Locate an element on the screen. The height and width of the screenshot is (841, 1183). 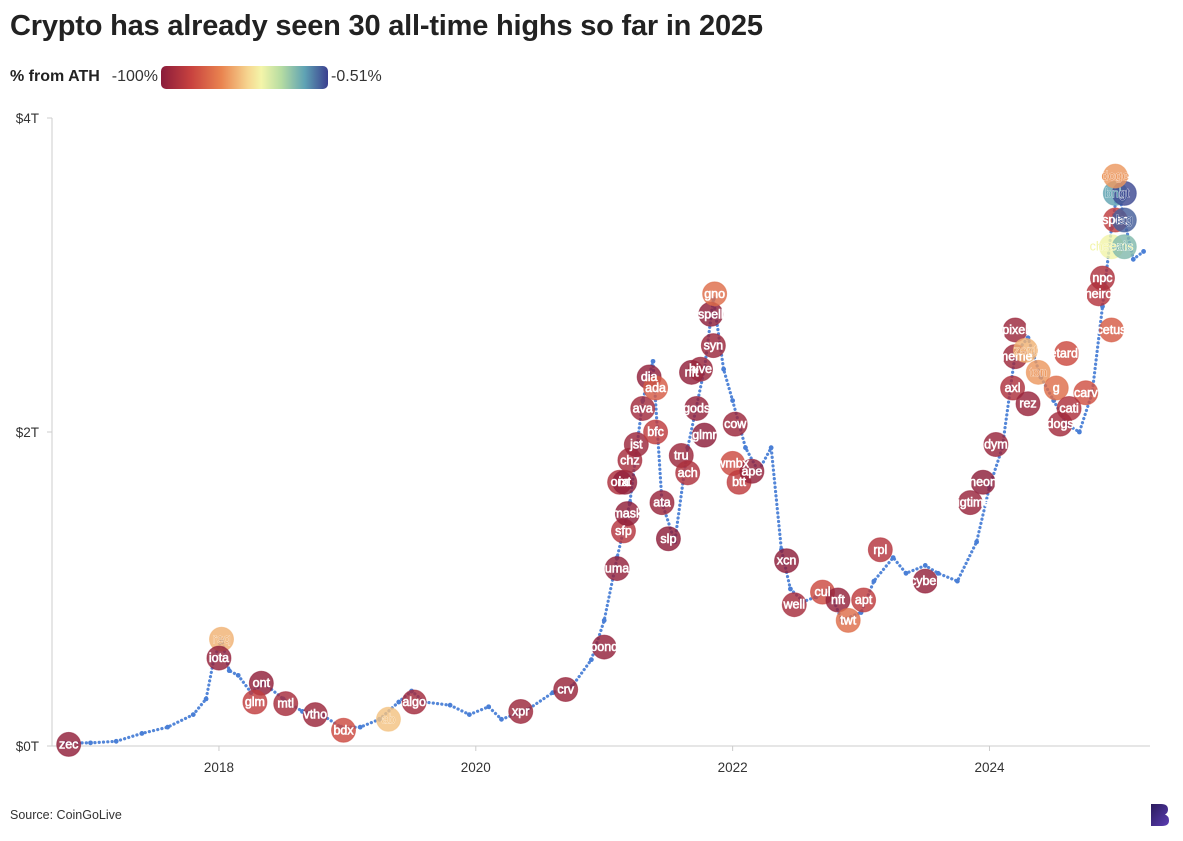
ath-label: bigtime is located at coordinates (970, 503).